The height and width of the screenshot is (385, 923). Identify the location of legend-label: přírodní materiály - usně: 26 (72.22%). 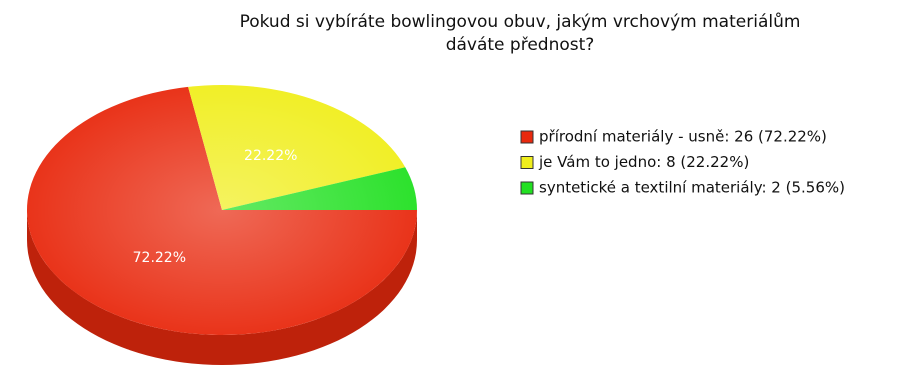
(683, 137).